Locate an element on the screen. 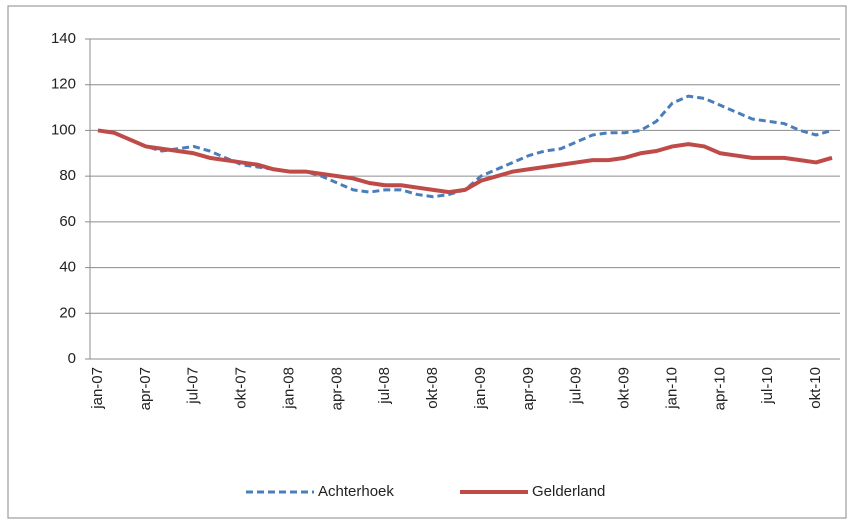  x-tick-label: jul-09 is located at coordinates (576, 386).